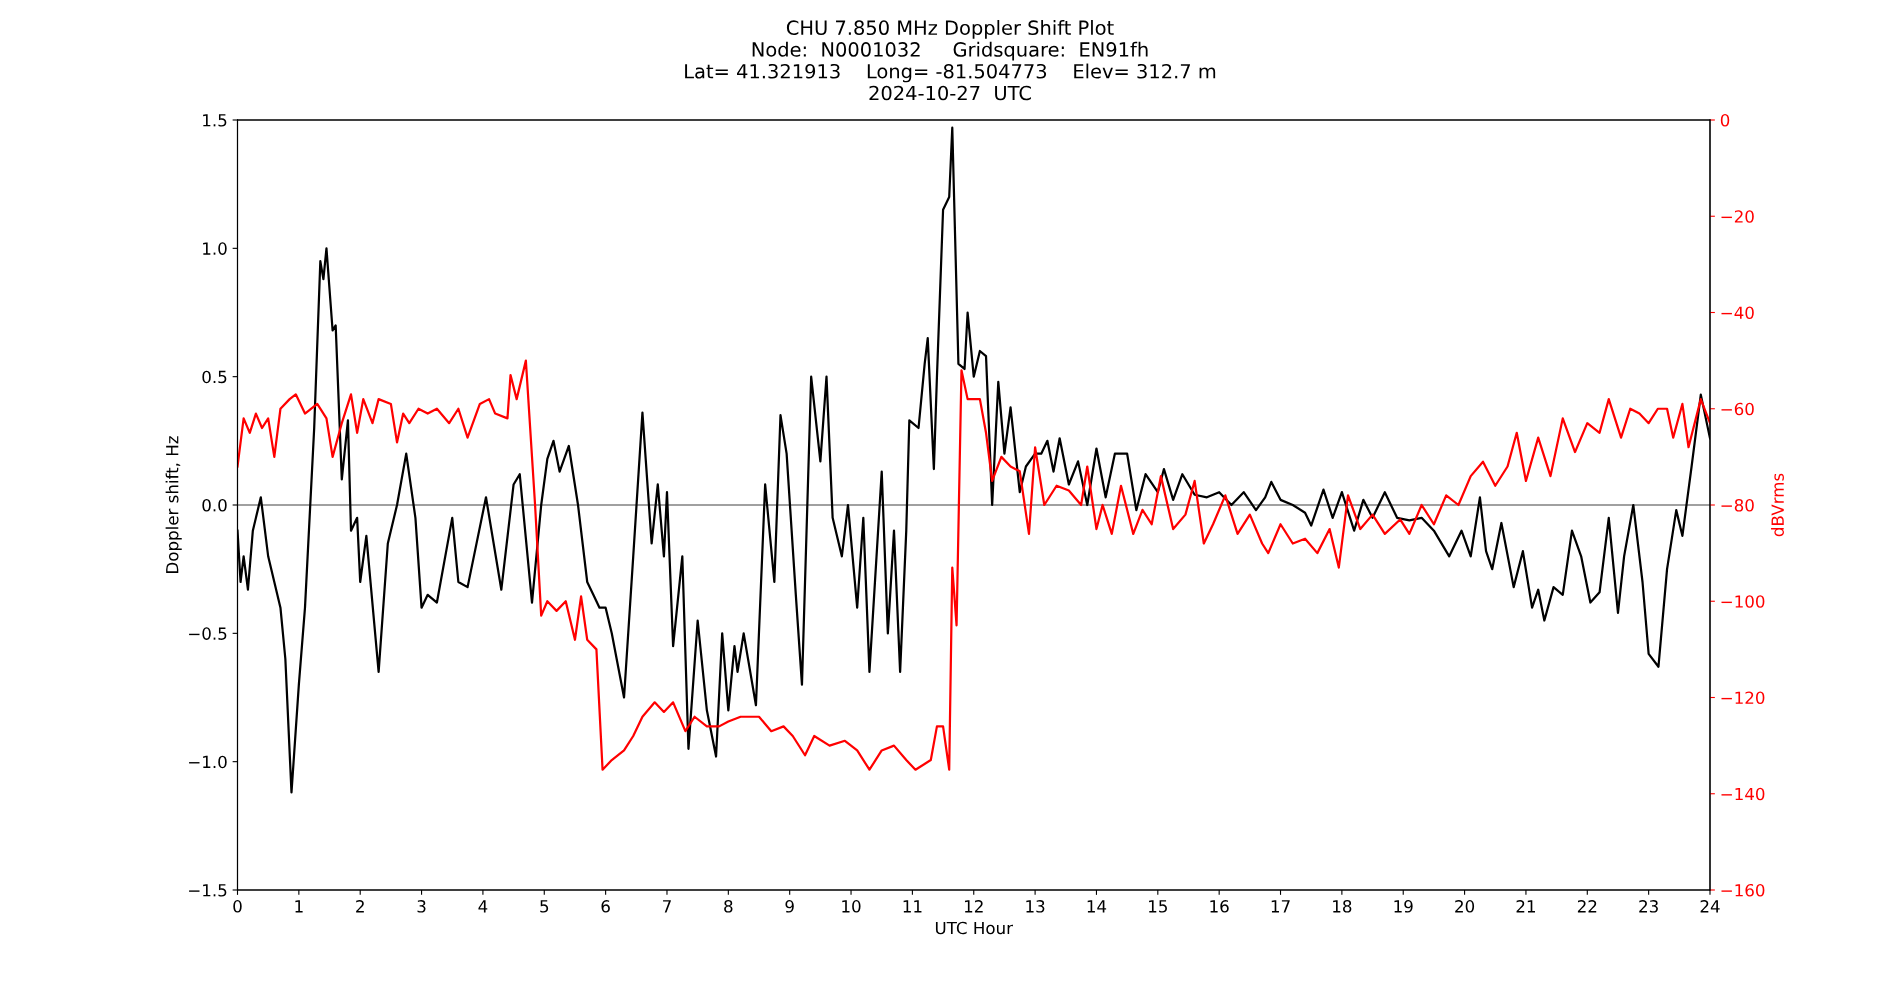 The height and width of the screenshot is (1000, 1900). I want to click on y2-tick-label: −160, so click(1743, 890).